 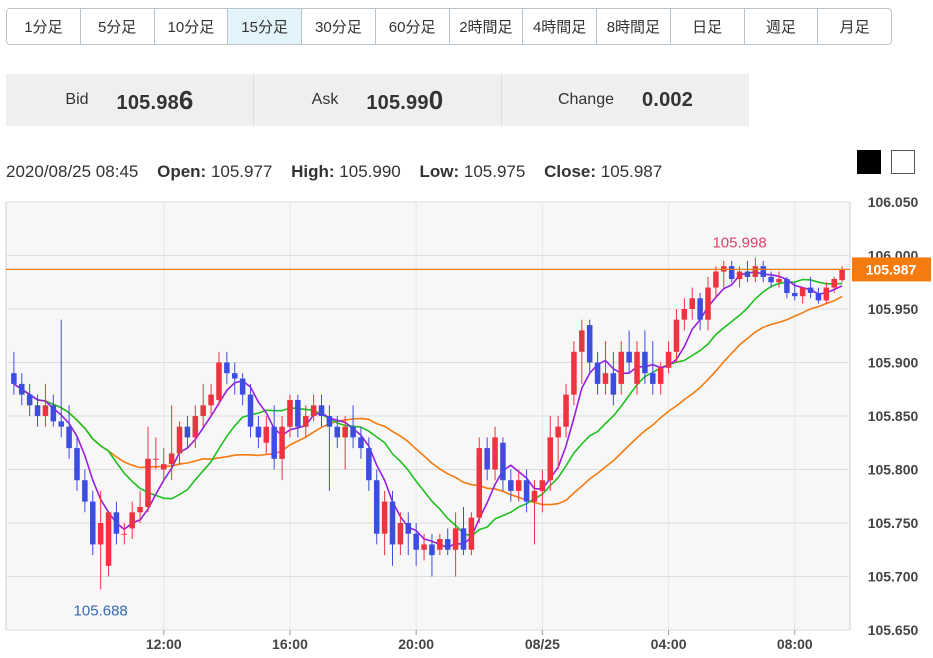 I want to click on dark-theme-button, so click(x=869, y=162).